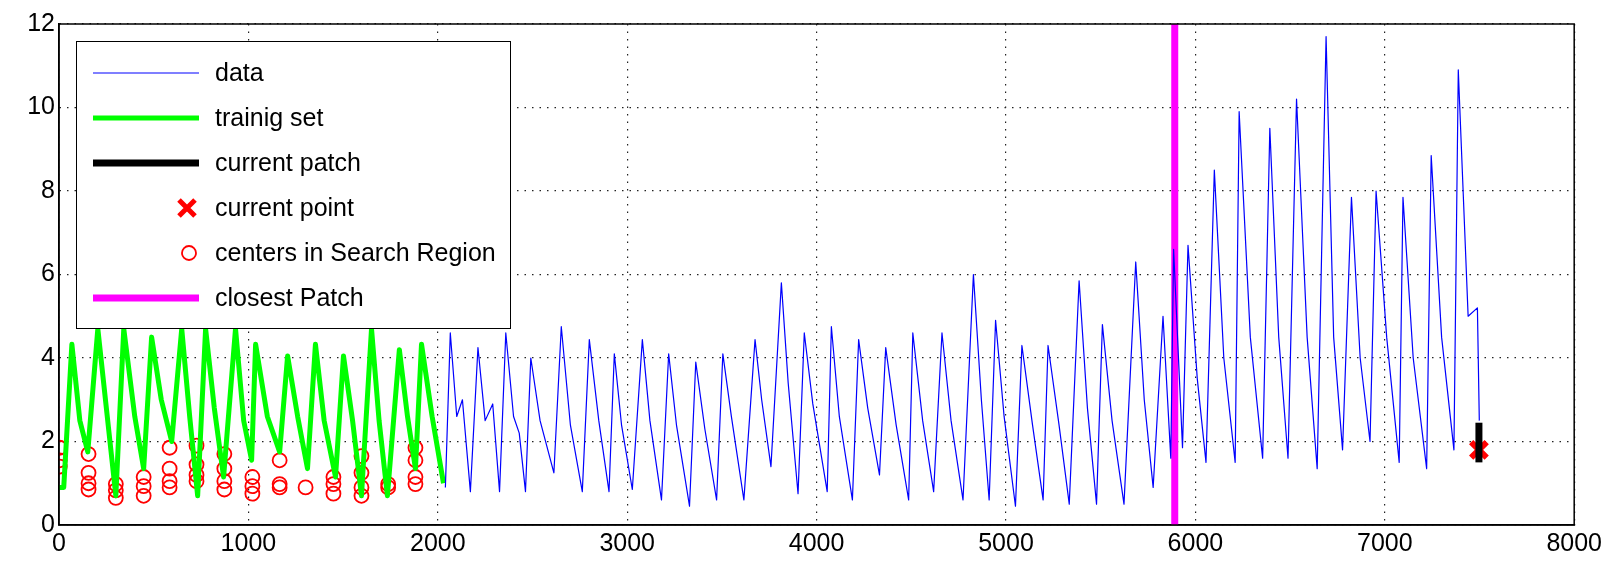  I want to click on x-tick-label: 1000, so click(248, 541).